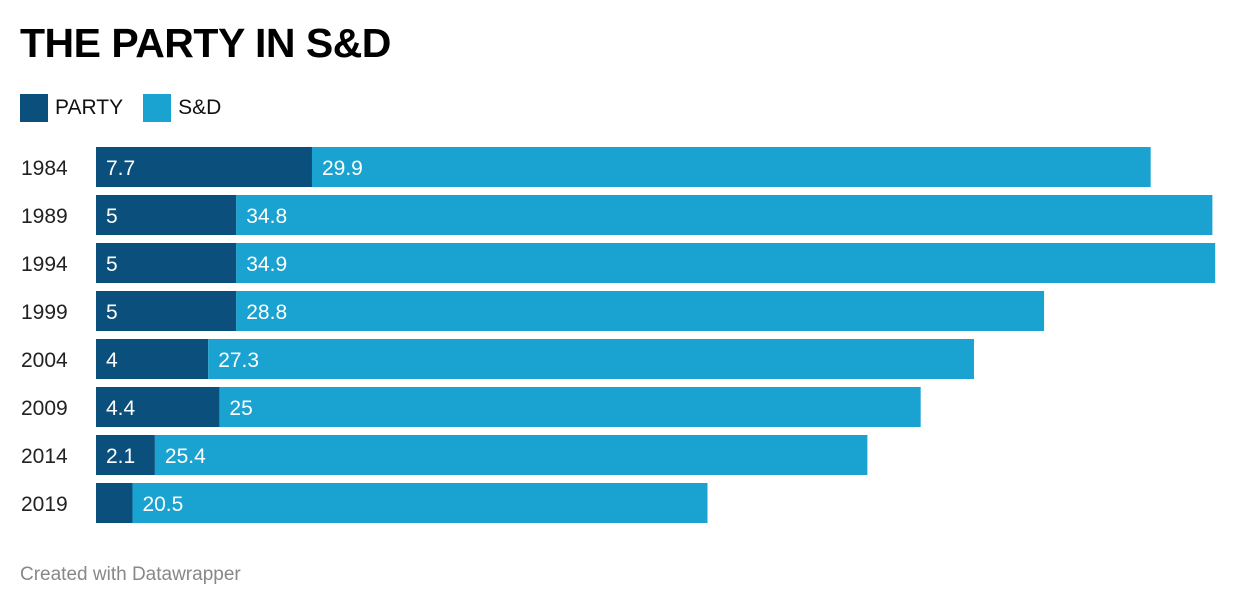 This screenshot has height=612, width=1240. Describe the element at coordinates (112, 264) in the screenshot. I see `value-label-party-1994: 5` at that location.